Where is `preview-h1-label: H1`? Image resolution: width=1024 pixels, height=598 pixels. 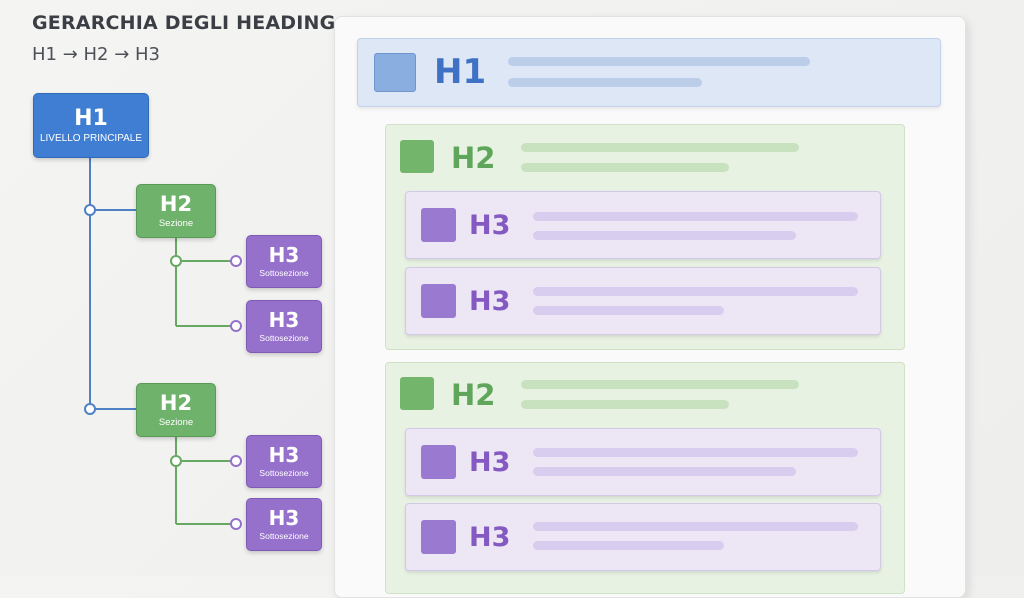 preview-h1-label: H1 is located at coordinates (460, 72).